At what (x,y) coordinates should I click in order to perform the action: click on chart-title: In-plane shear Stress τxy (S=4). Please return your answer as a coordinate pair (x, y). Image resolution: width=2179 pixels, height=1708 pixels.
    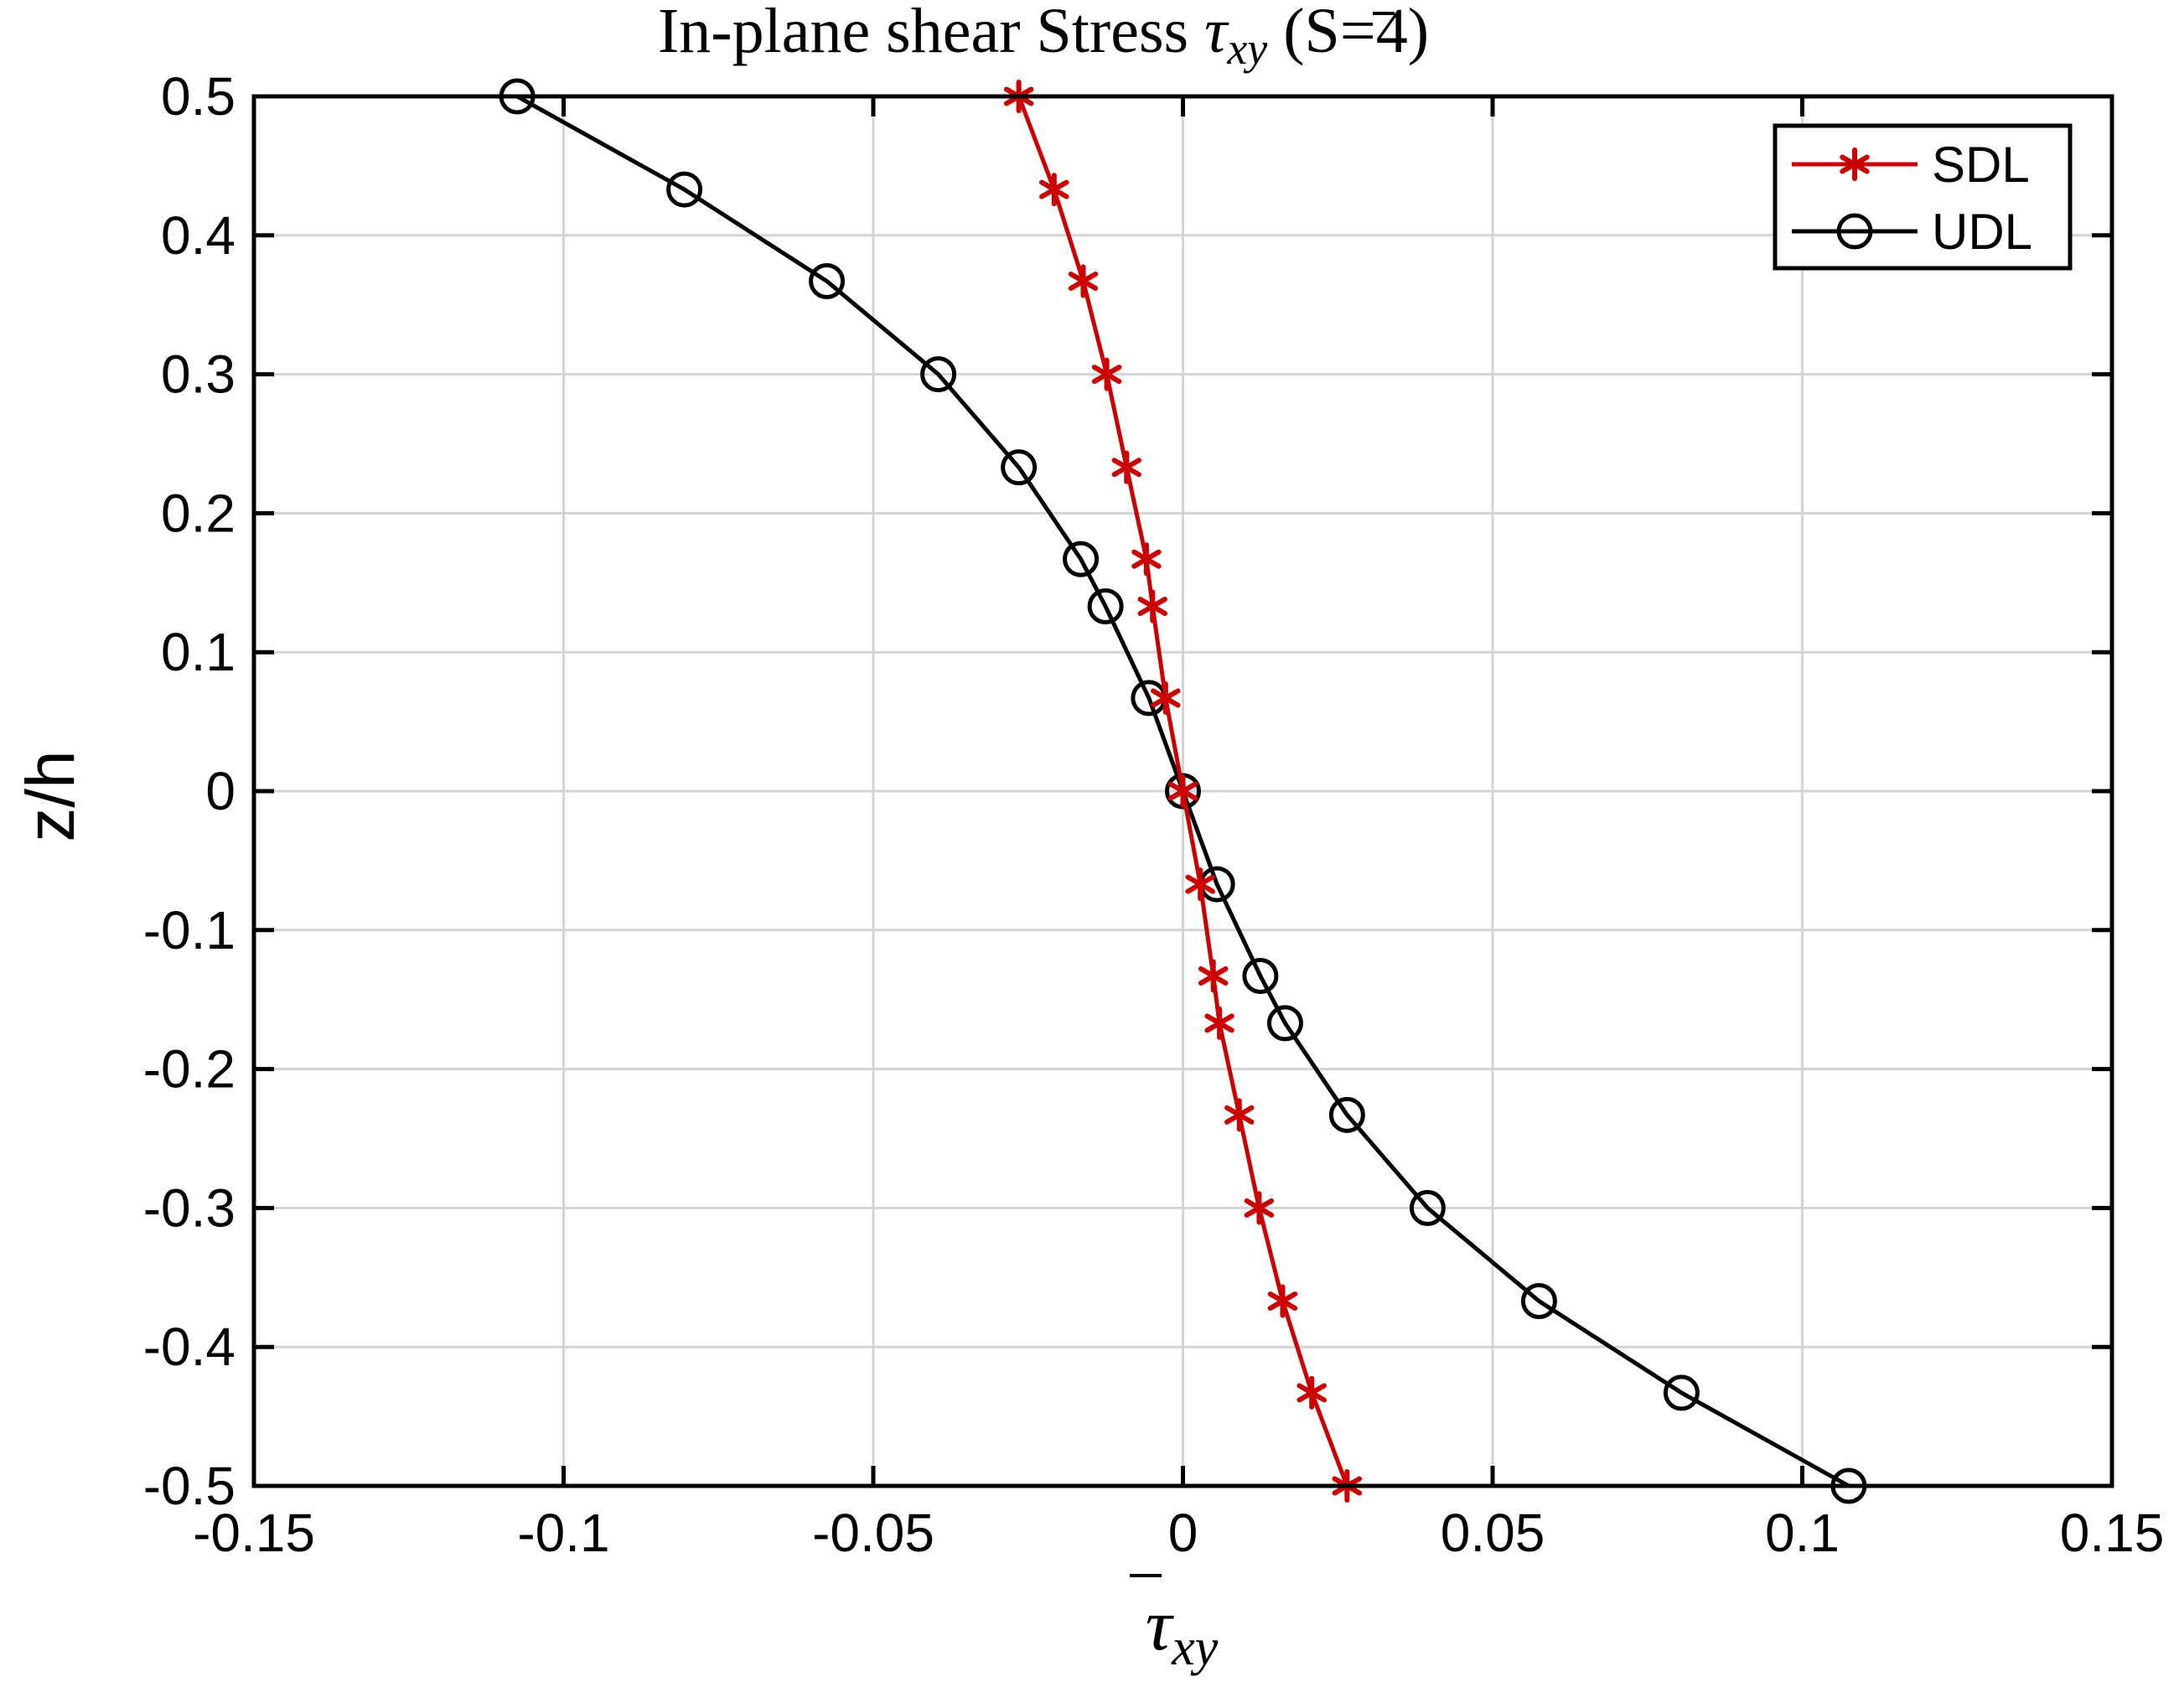
    Looking at the image, I should click on (1043, 37).